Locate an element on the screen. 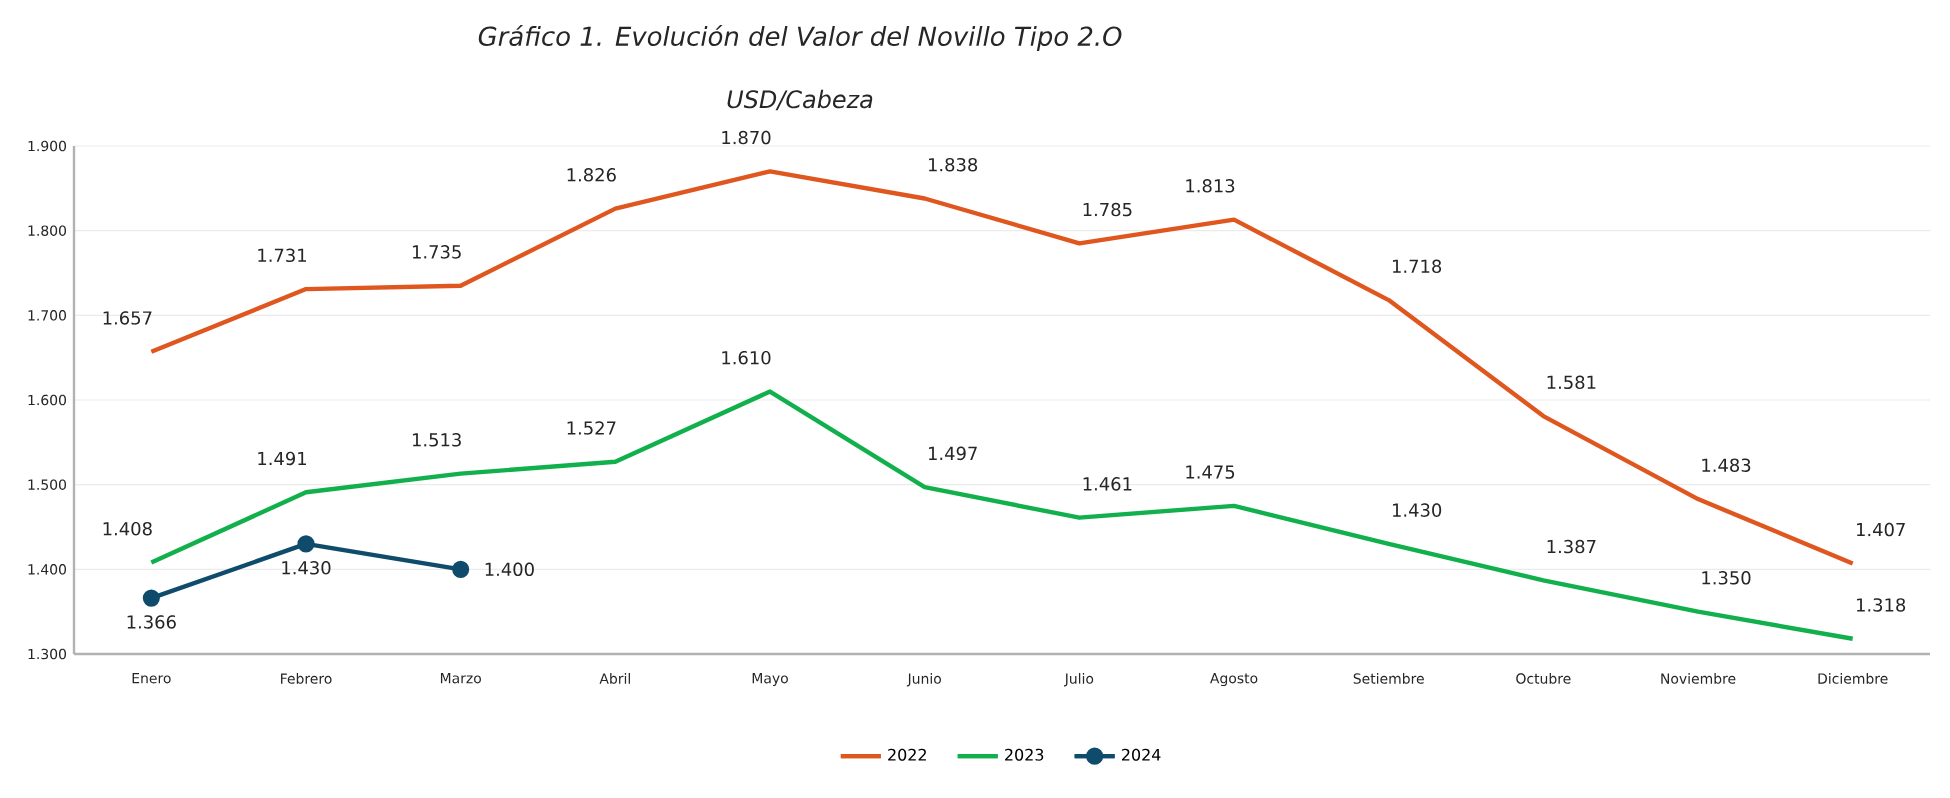 This screenshot has height=798, width=1950. data-label: 1.461 is located at coordinates (1107, 484).